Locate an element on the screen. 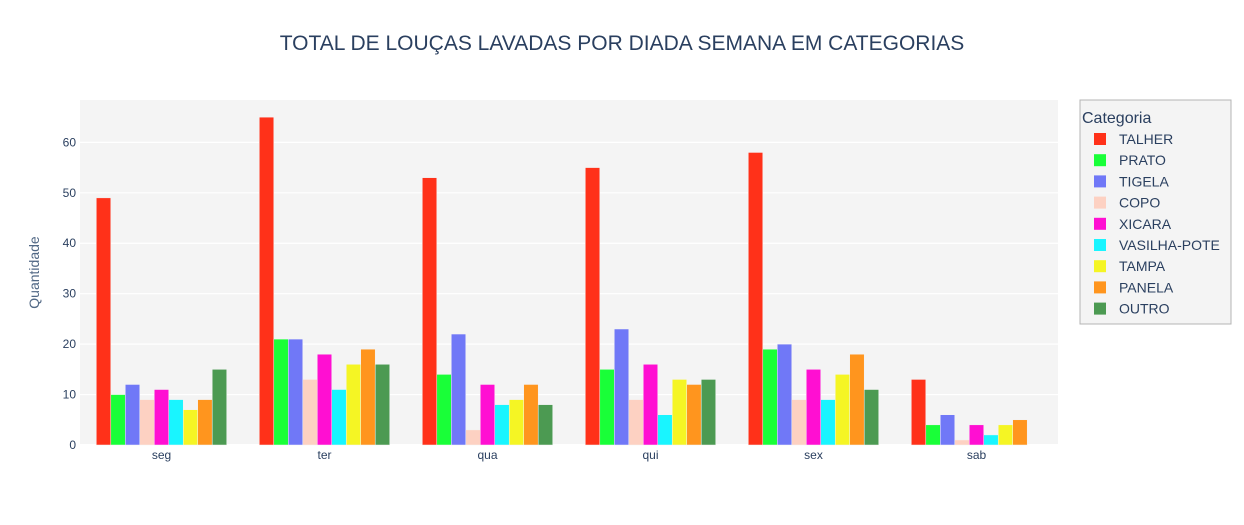  bar-panela-seg is located at coordinates (205, 422).